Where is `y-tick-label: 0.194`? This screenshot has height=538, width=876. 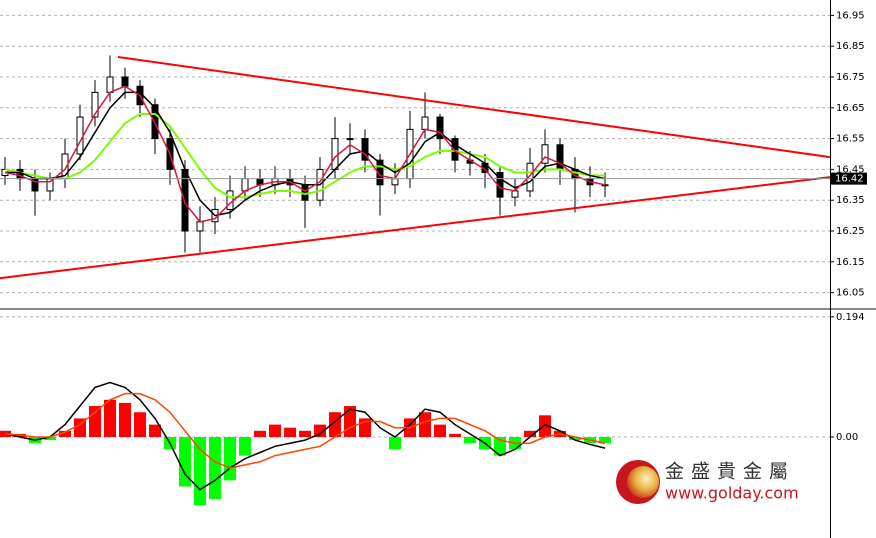 y-tick-label: 0.194 is located at coordinates (850, 317).